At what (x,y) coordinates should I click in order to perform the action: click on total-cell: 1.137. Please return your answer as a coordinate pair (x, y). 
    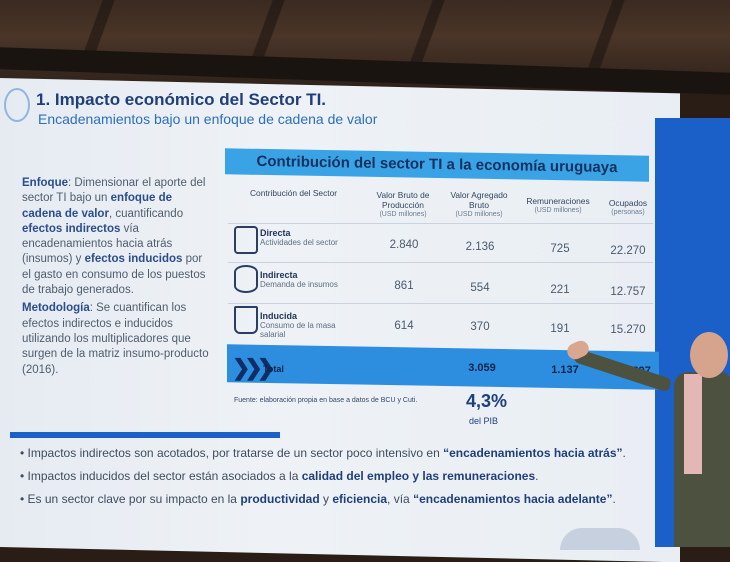
    Looking at the image, I should click on (565, 370).